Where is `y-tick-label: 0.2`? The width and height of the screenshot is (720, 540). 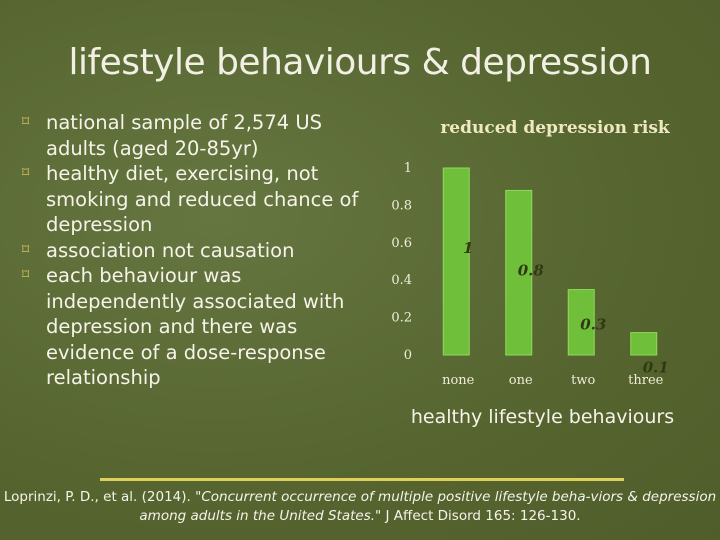 y-tick-label: 0.2 is located at coordinates (401, 318).